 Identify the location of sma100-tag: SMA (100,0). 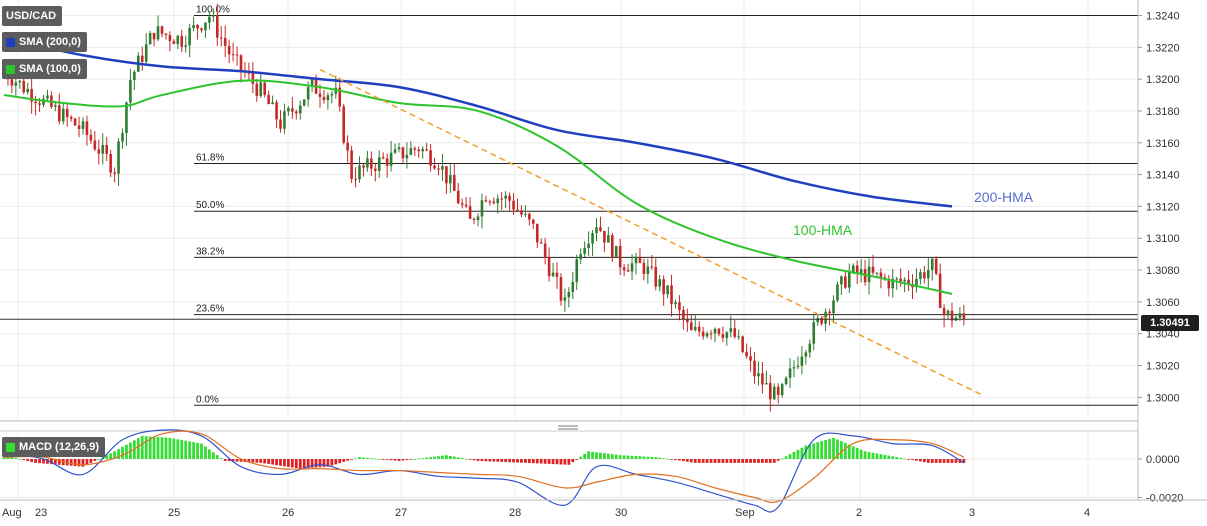
(44, 69).